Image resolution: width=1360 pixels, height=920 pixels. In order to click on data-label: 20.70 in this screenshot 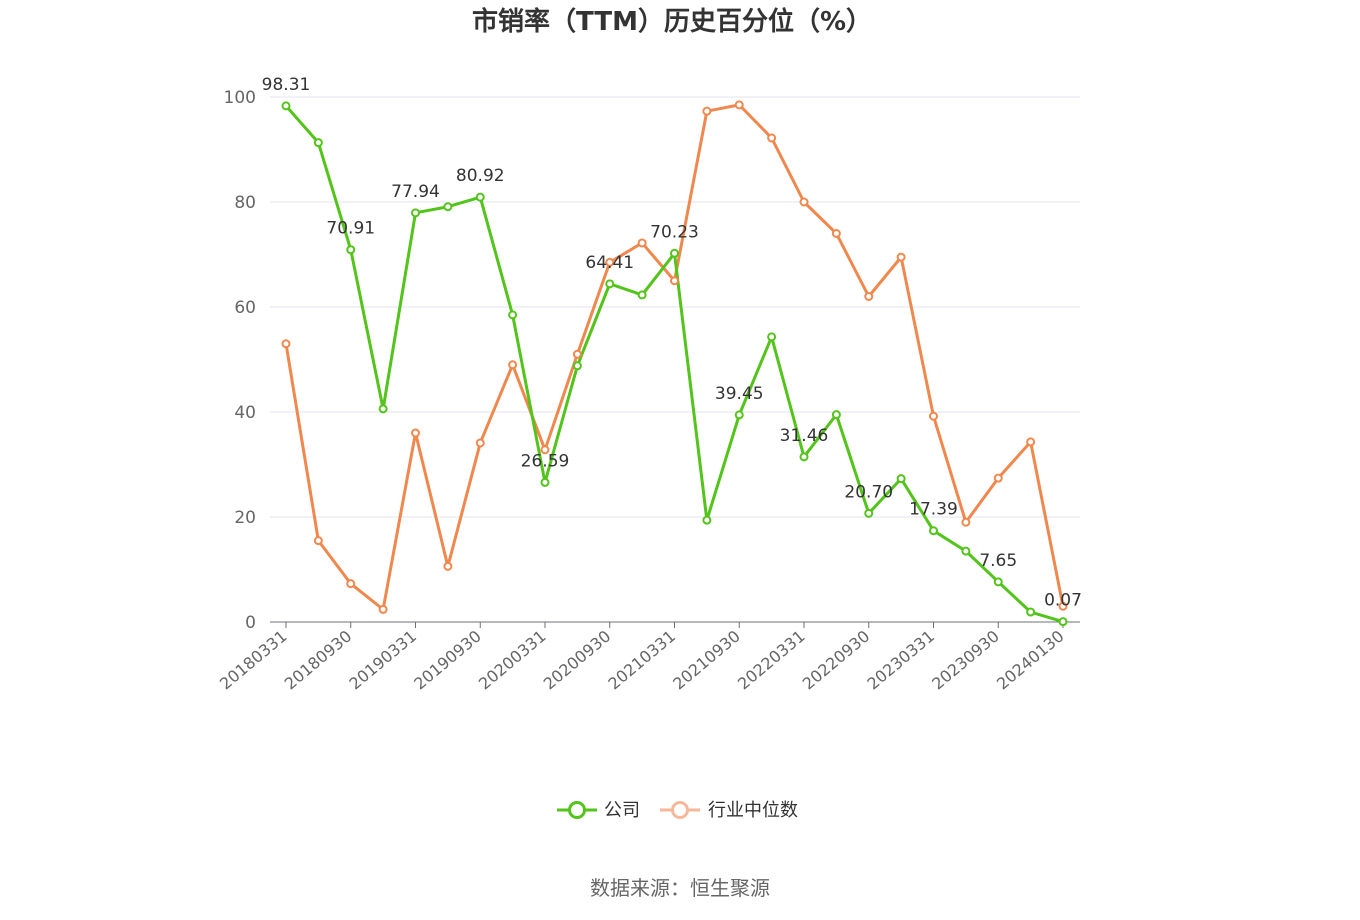, I will do `click(868, 492)`.